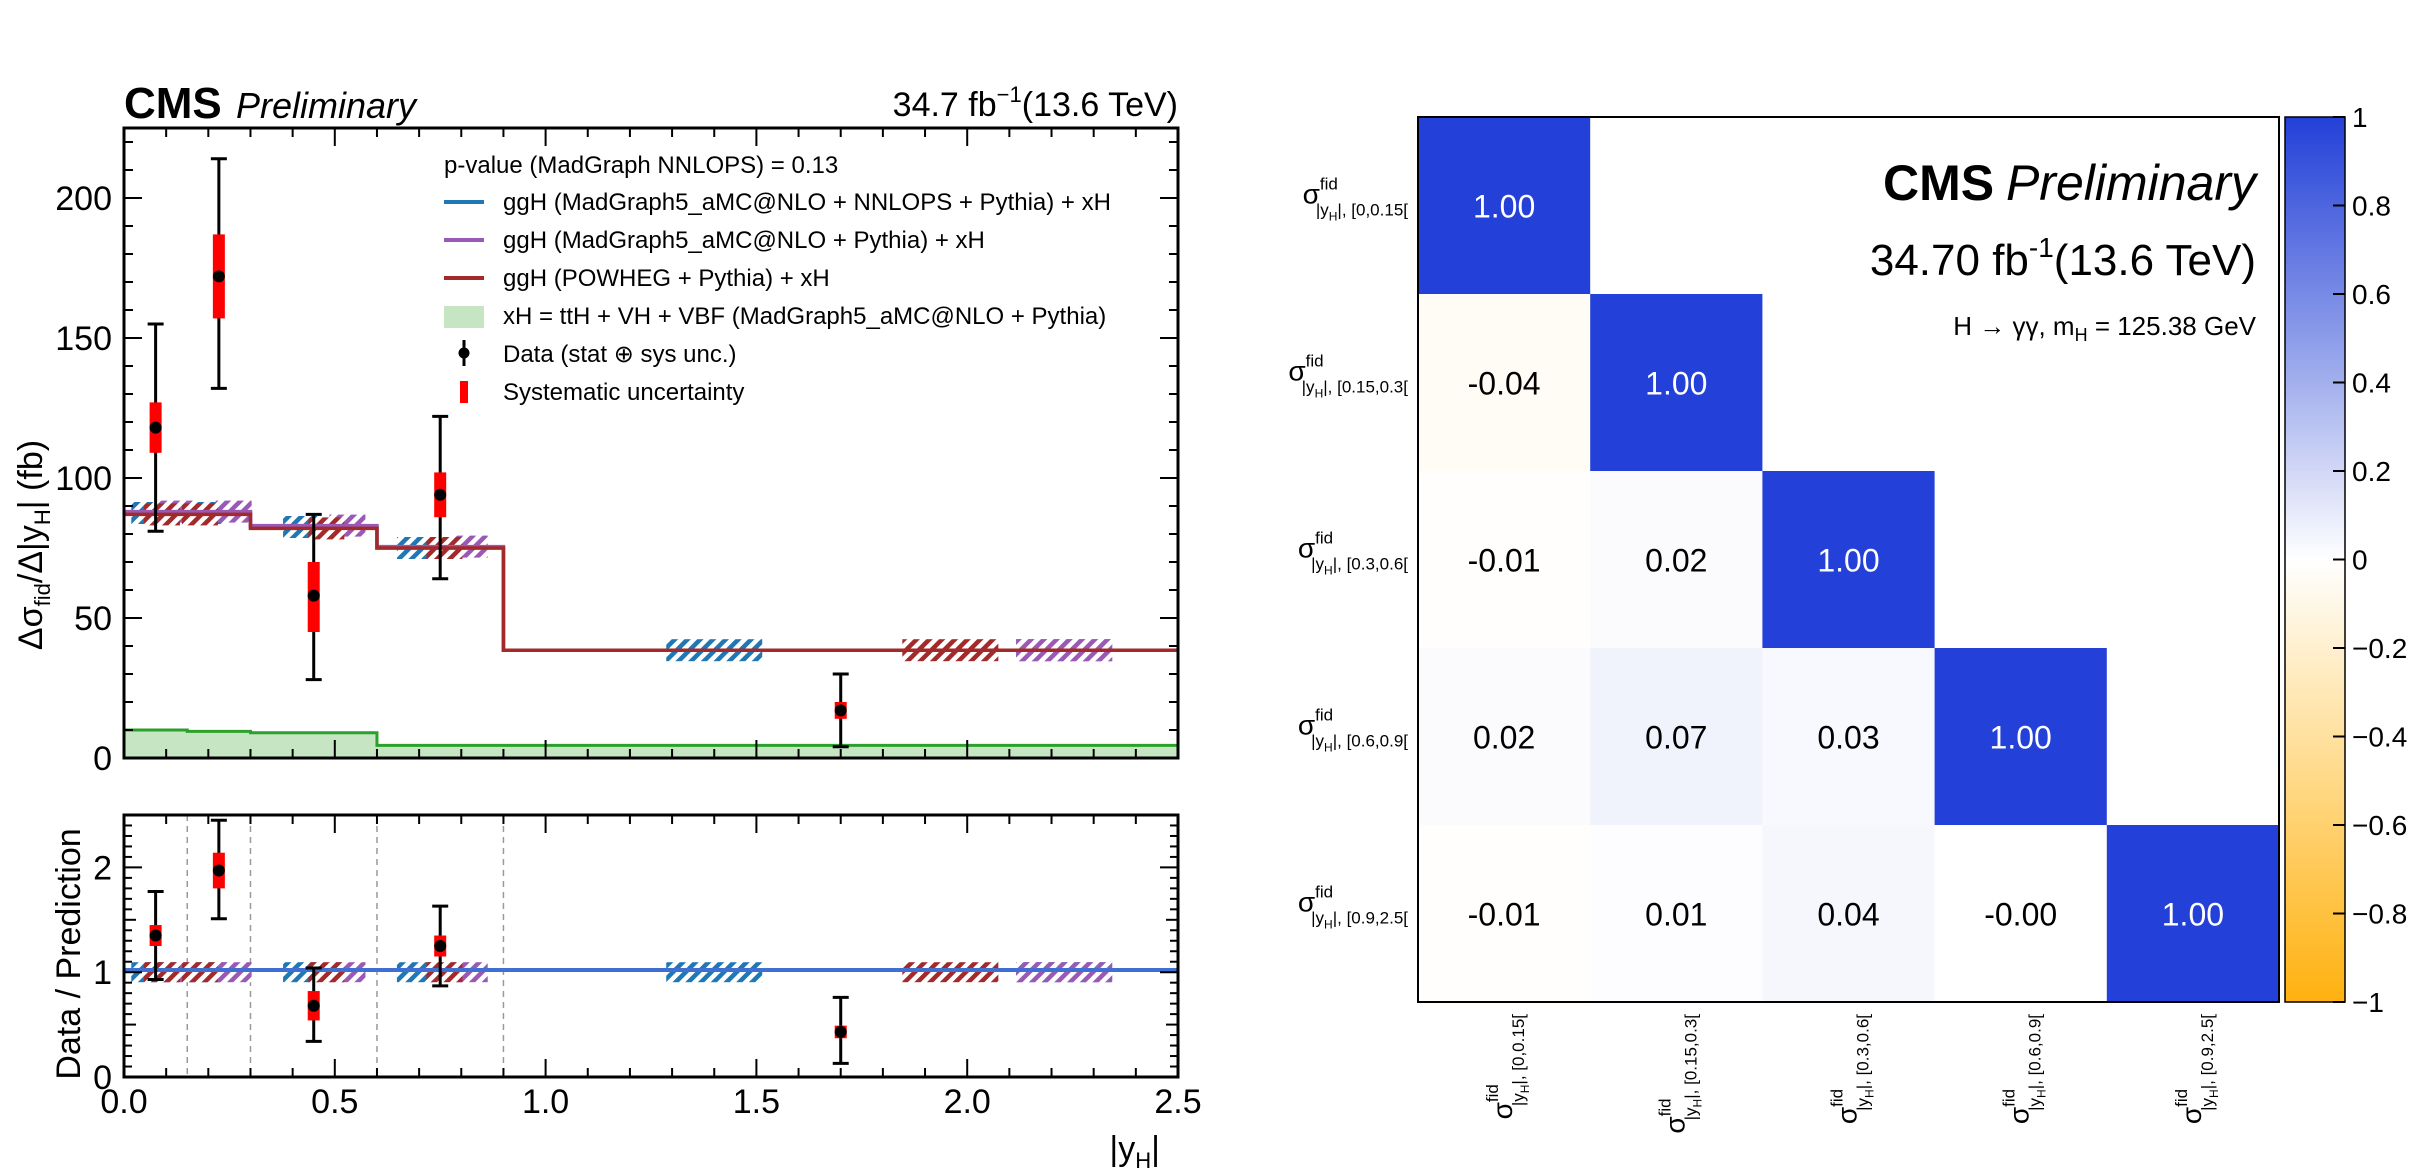  I want to click on y-axis-title-ratio: Data / Prediction, so click(69, 953).